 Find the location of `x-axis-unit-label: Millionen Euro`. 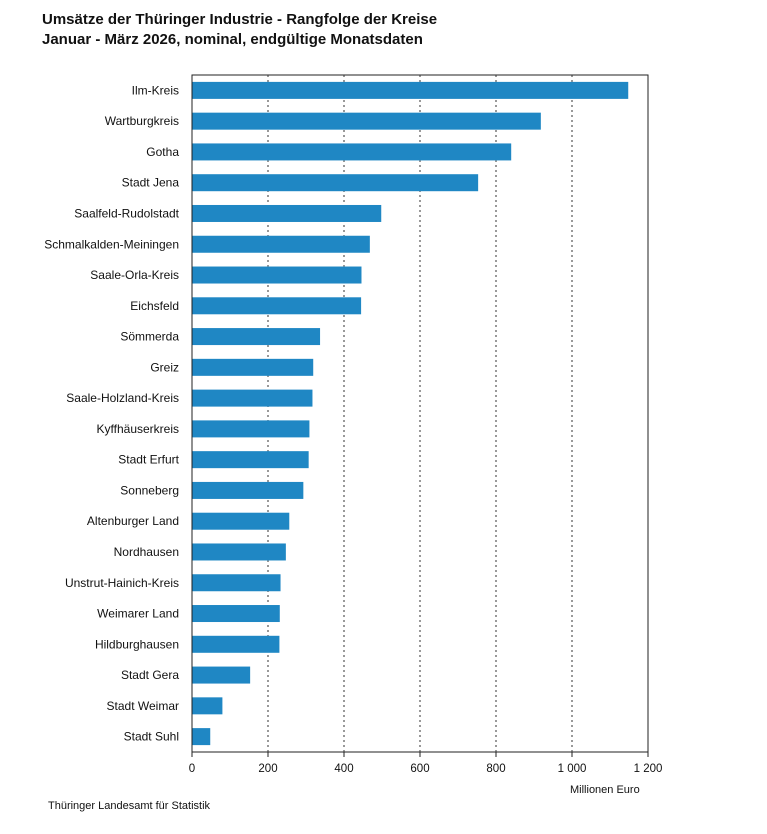

x-axis-unit-label: Millionen Euro is located at coordinates (605, 790).